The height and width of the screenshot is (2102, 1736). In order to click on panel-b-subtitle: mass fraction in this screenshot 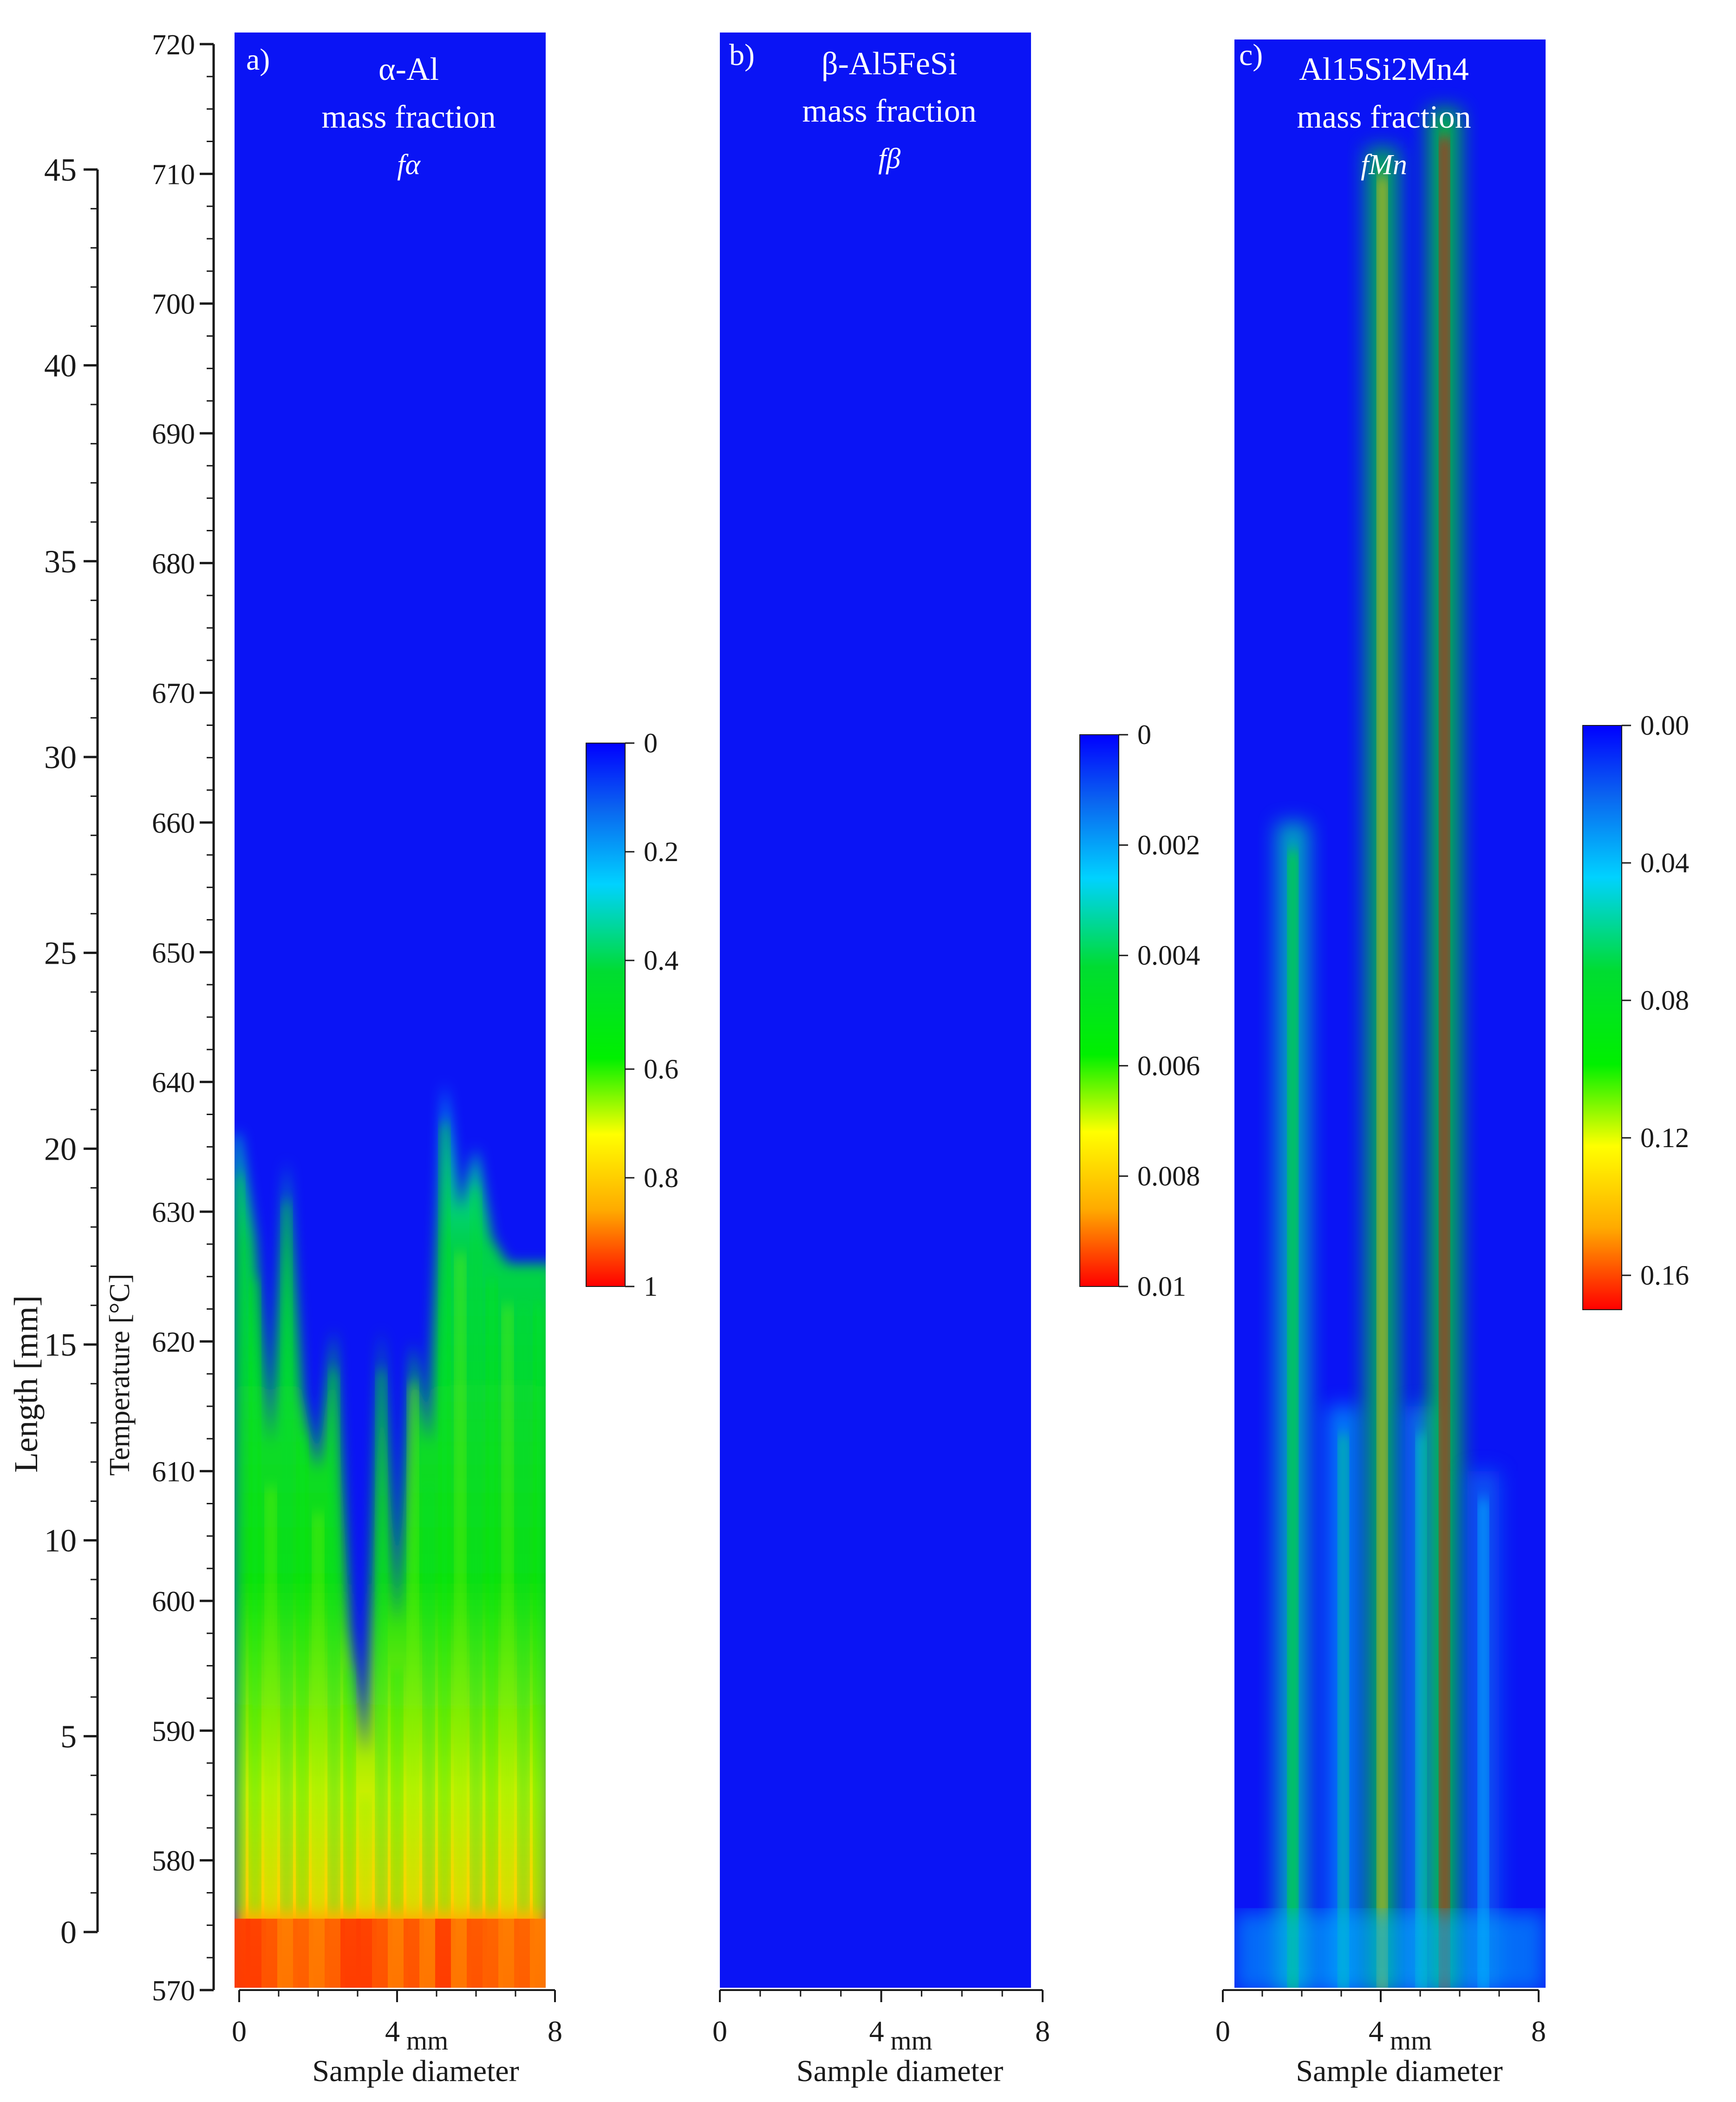, I will do `click(889, 111)`.